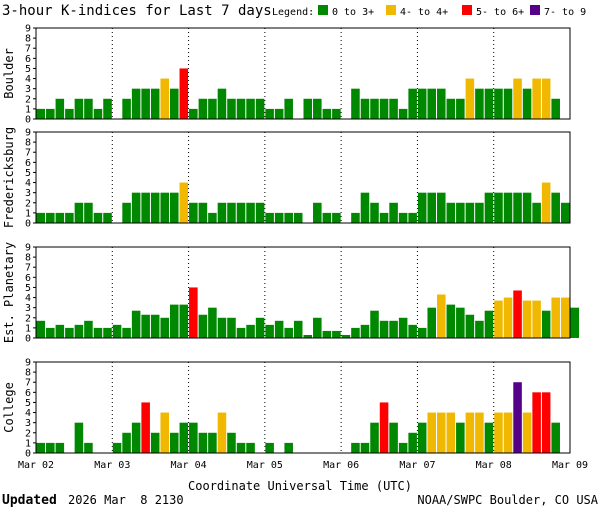 This screenshot has width=600, height=510. What do you see at coordinates (570, 465) in the screenshot?
I see `x-tick-label: Mar 09` at bounding box center [570, 465].